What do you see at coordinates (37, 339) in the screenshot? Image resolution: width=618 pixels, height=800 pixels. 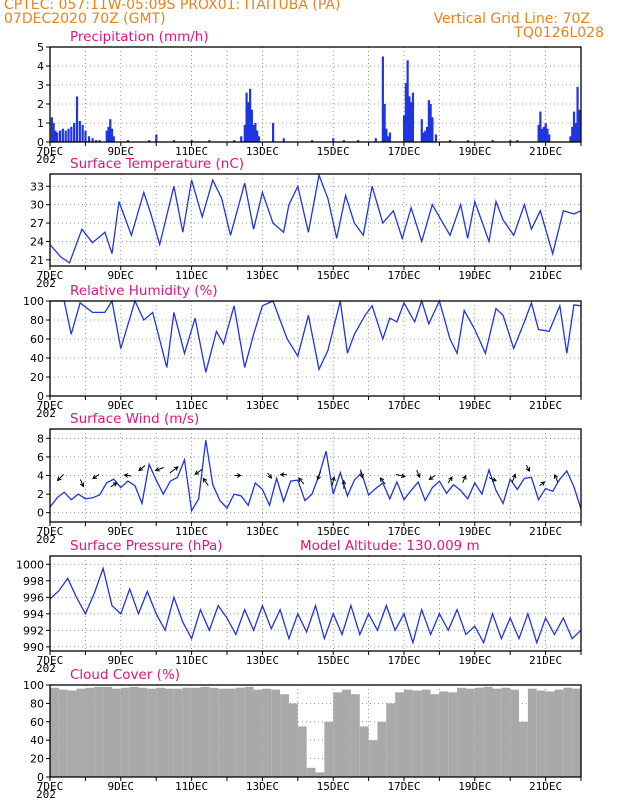 I see `y-tick-label: 60` at bounding box center [37, 339].